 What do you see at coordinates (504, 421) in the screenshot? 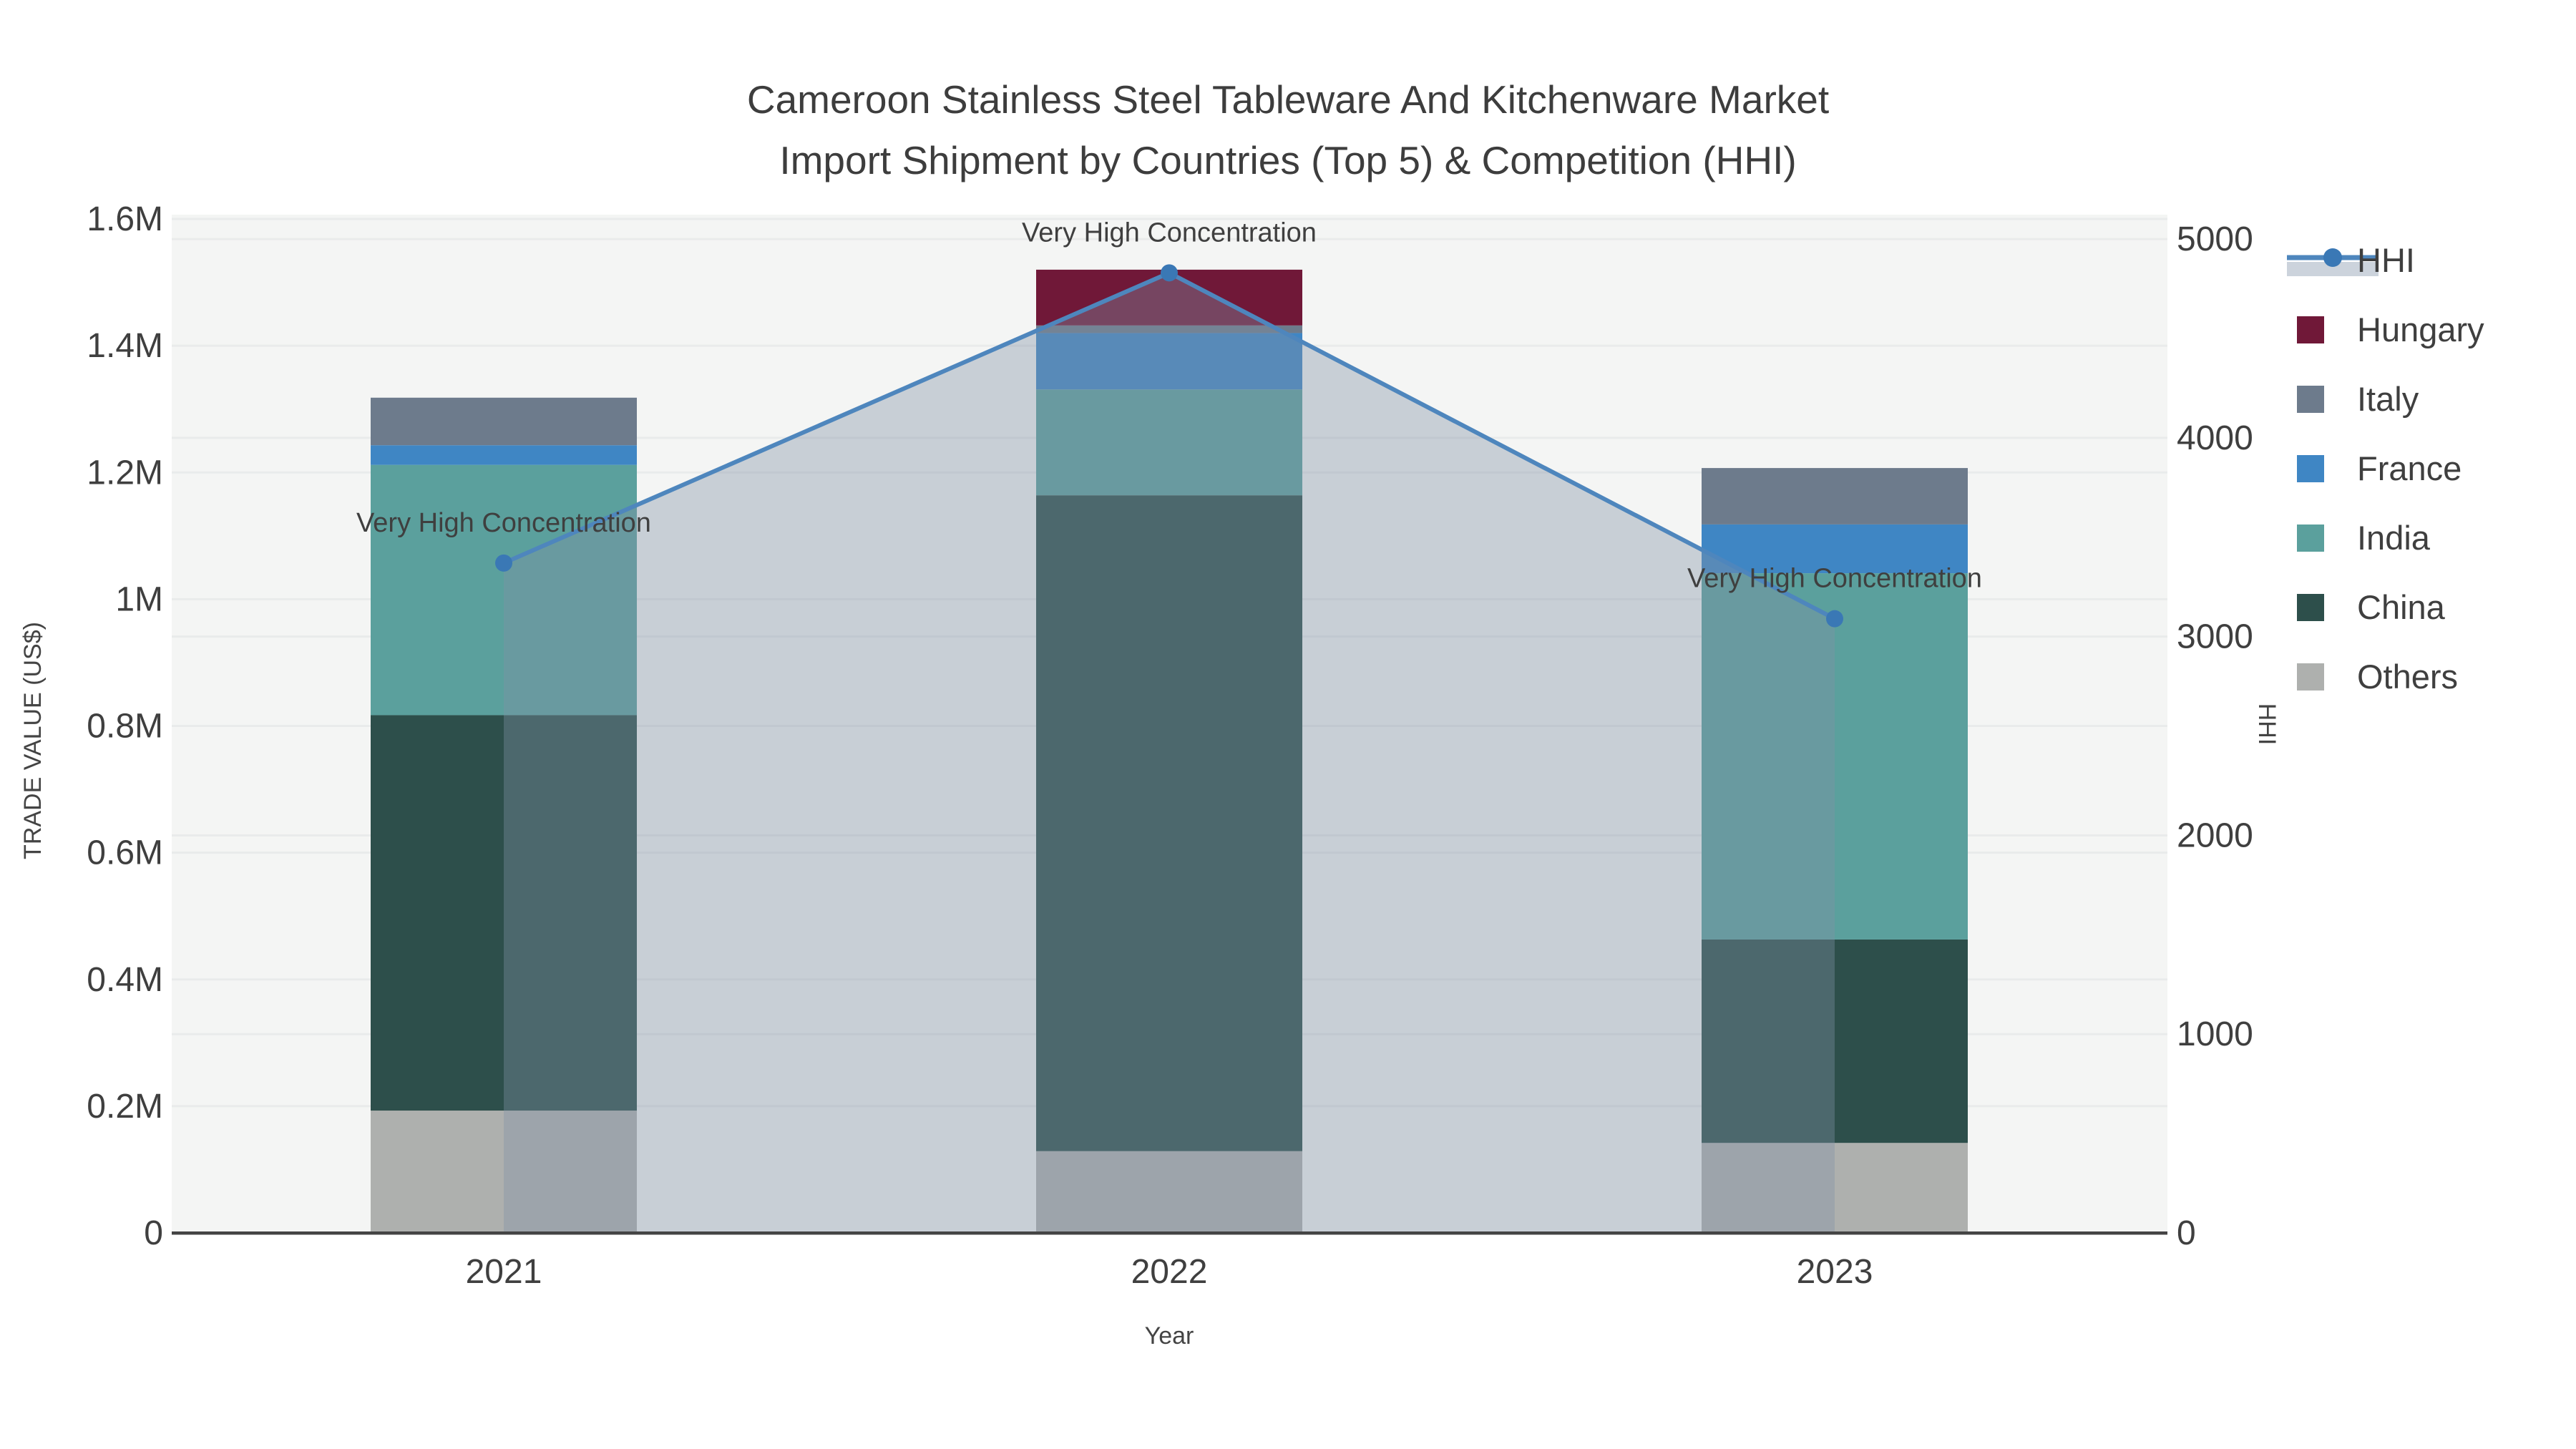
I see `bar-segment-italy-2021` at bounding box center [504, 421].